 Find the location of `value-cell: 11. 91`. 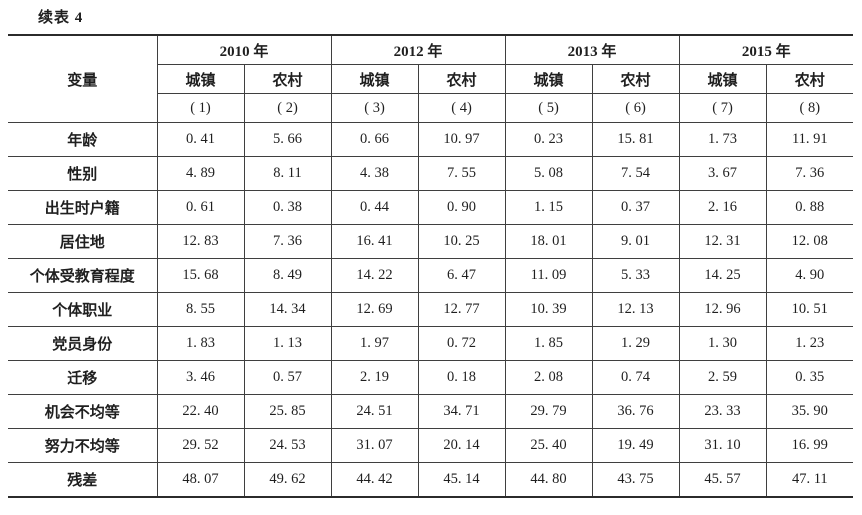

value-cell: 11. 91 is located at coordinates (809, 139).